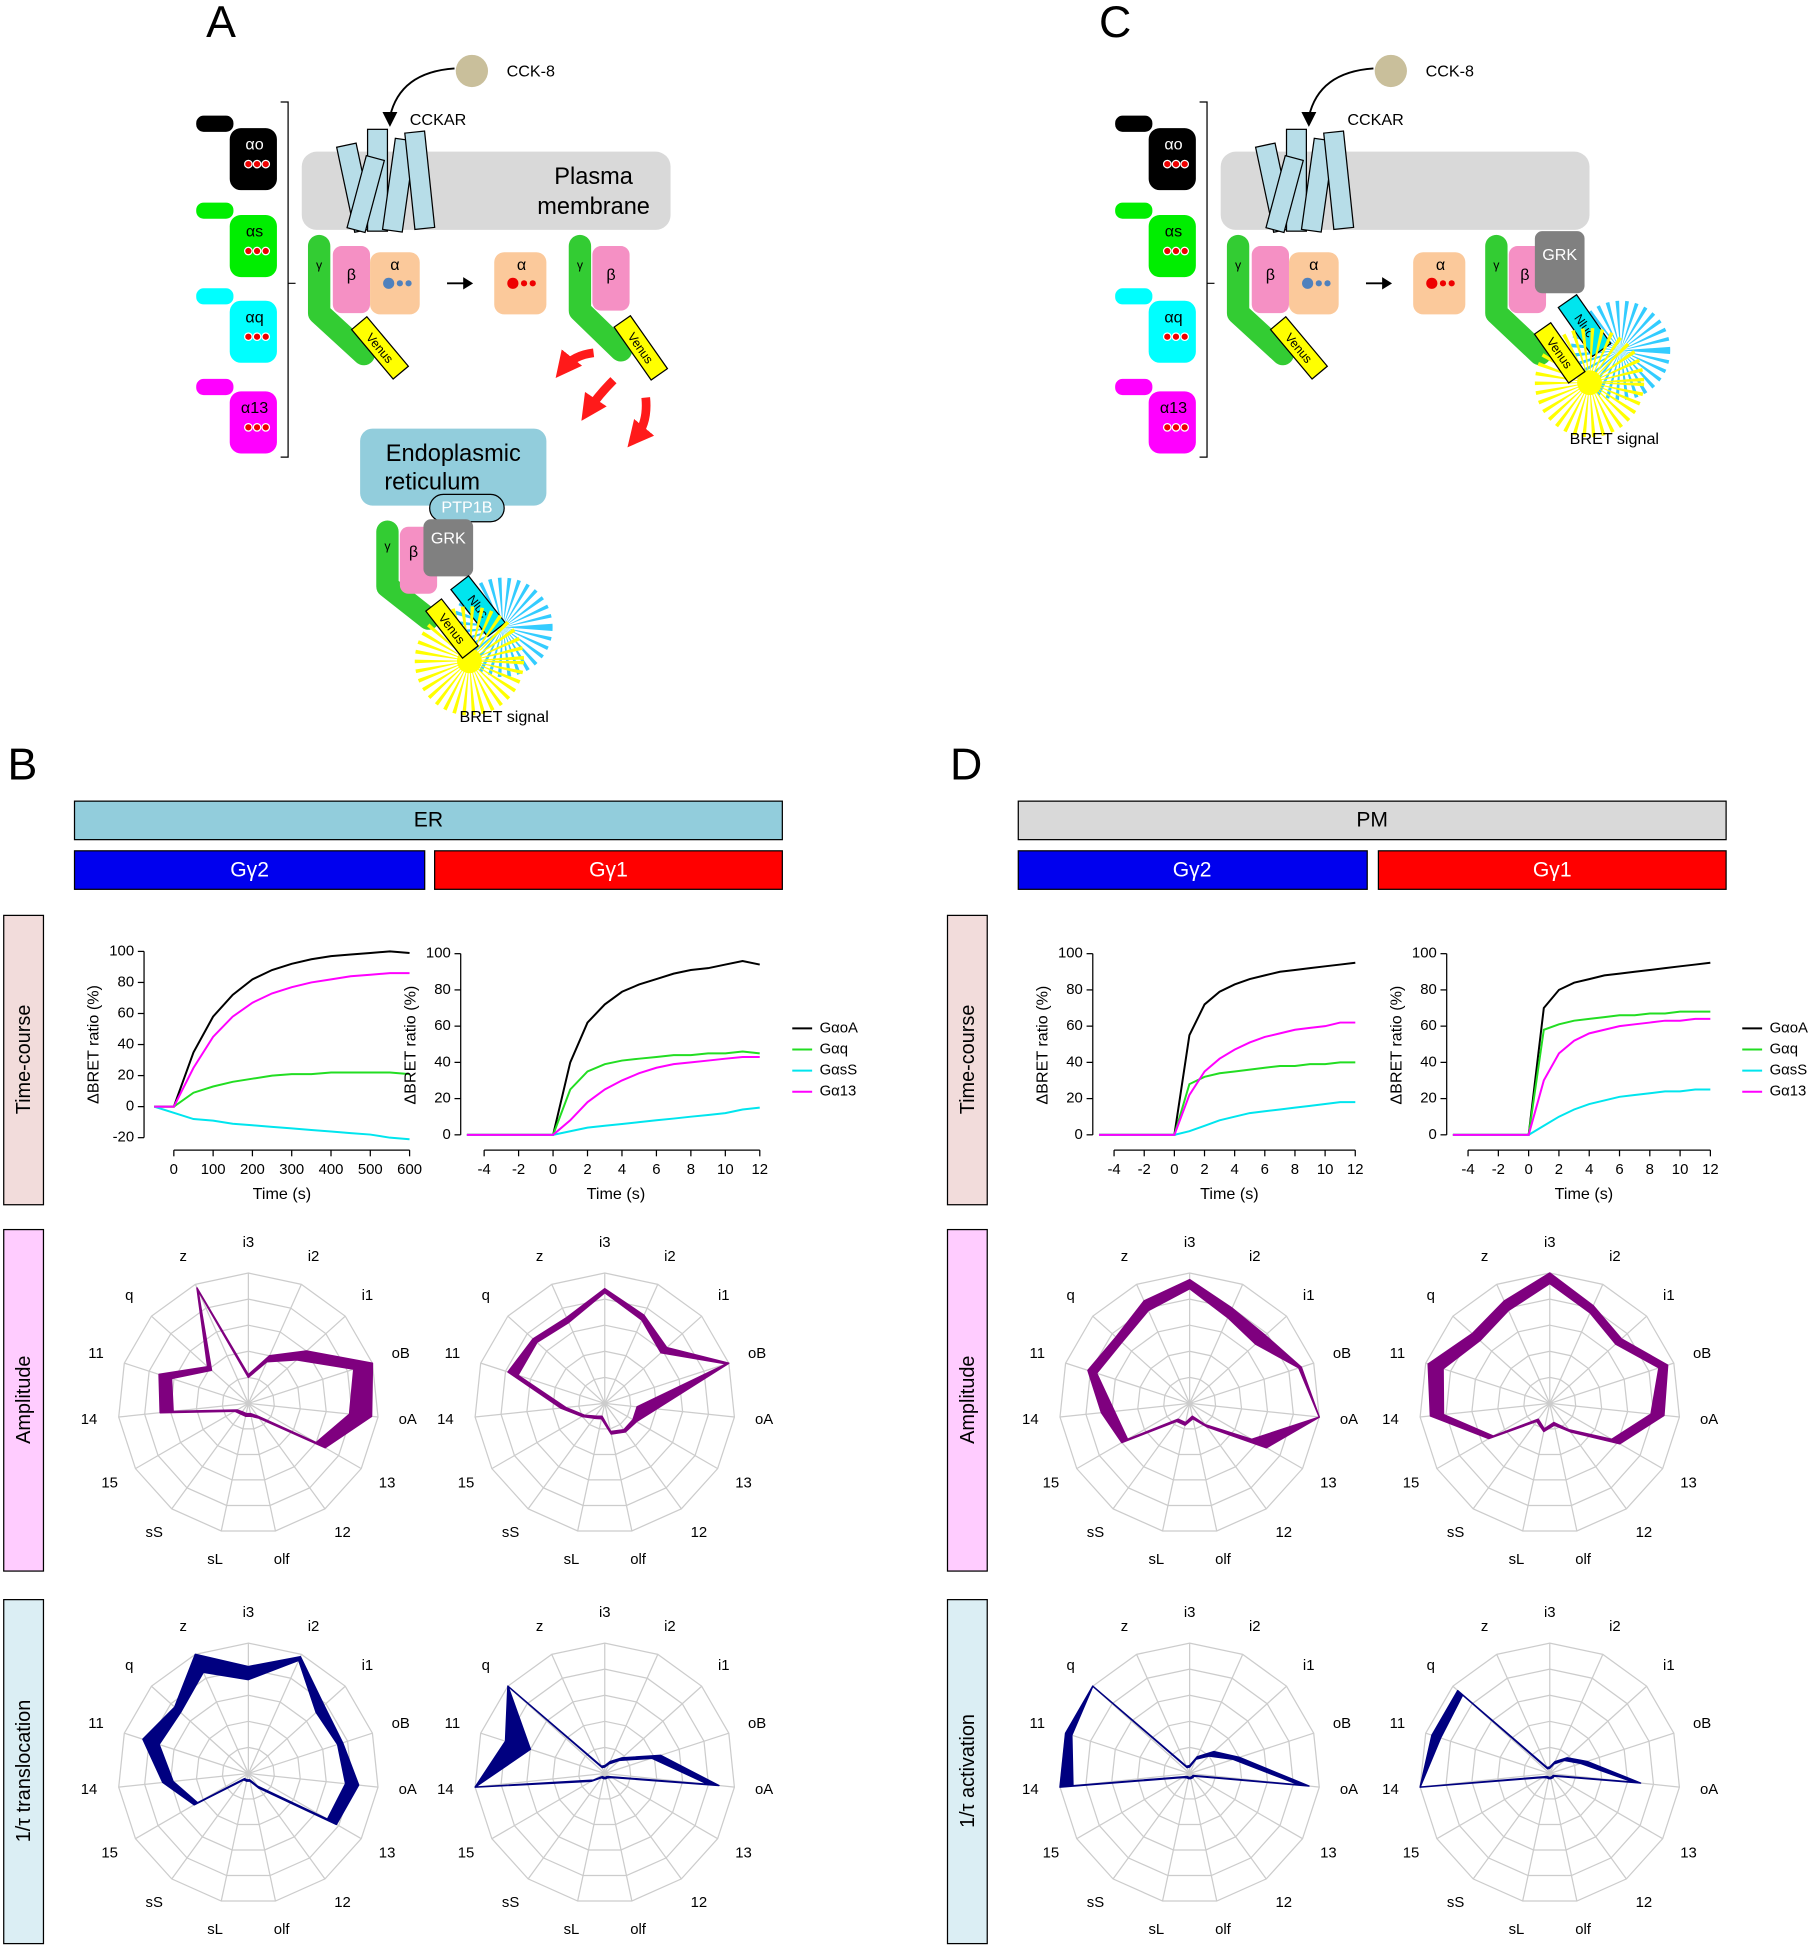  I want to click on grk-label: GRK, so click(1559, 255).